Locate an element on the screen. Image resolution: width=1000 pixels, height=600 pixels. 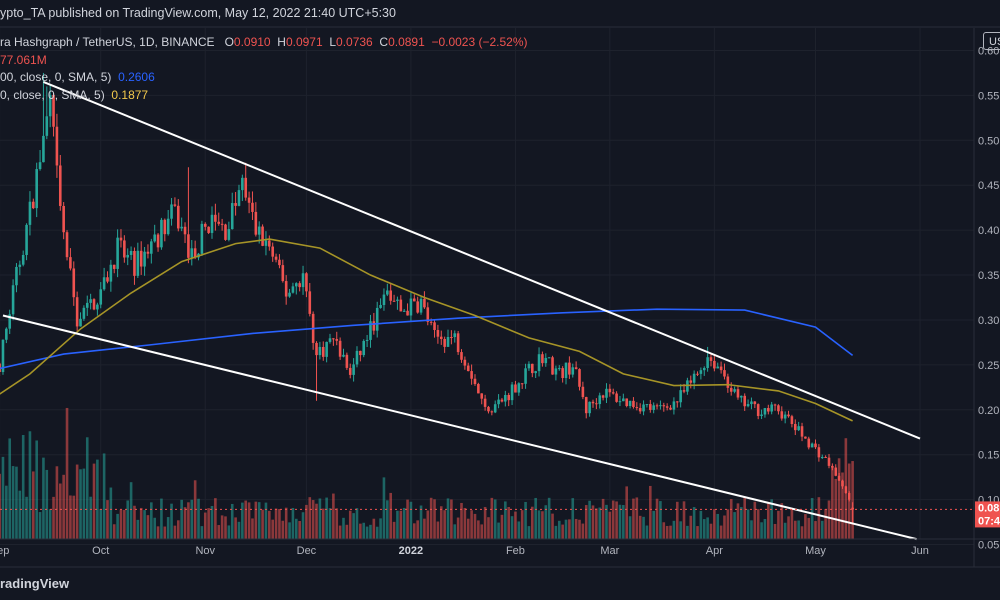
currency-button: US is located at coordinates (991, 41).